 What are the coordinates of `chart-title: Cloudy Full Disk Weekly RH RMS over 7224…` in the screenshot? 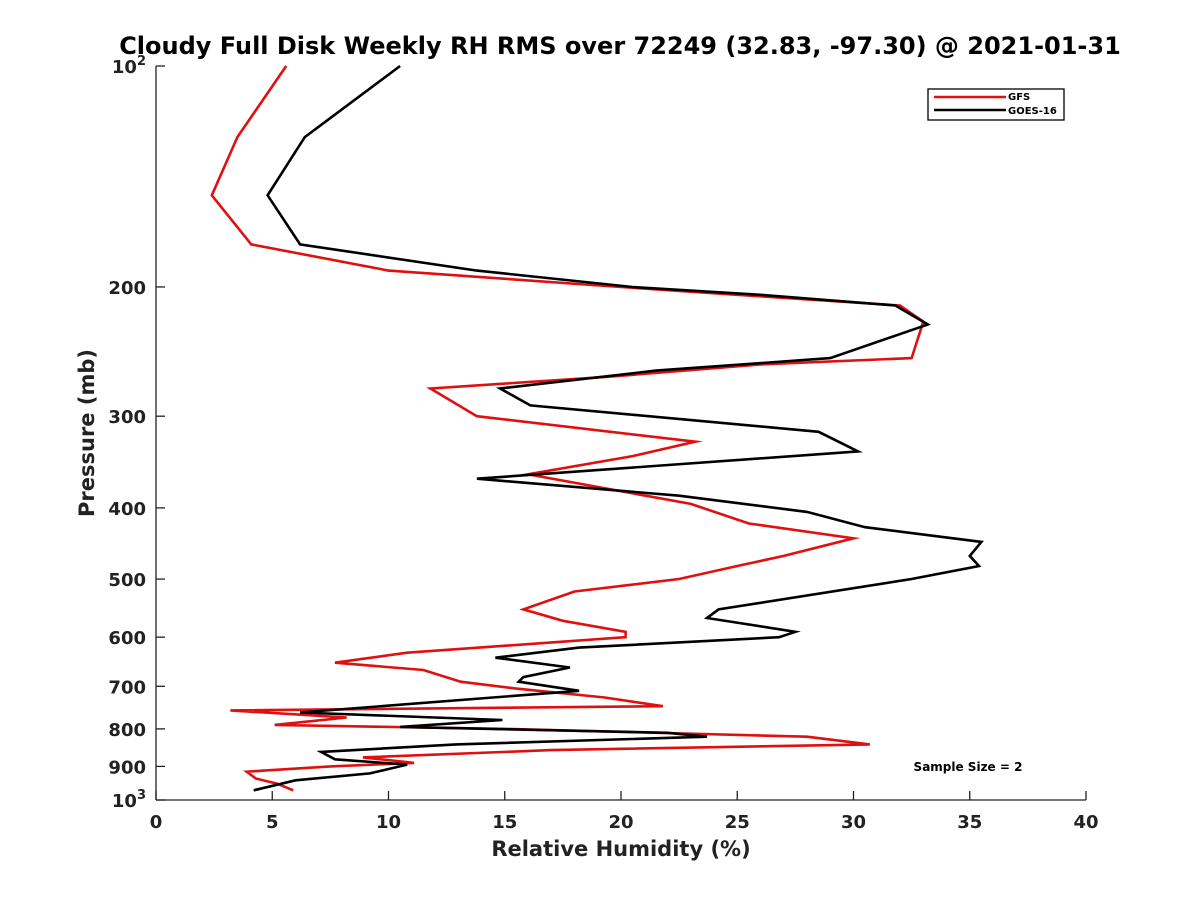 It's located at (620, 46).